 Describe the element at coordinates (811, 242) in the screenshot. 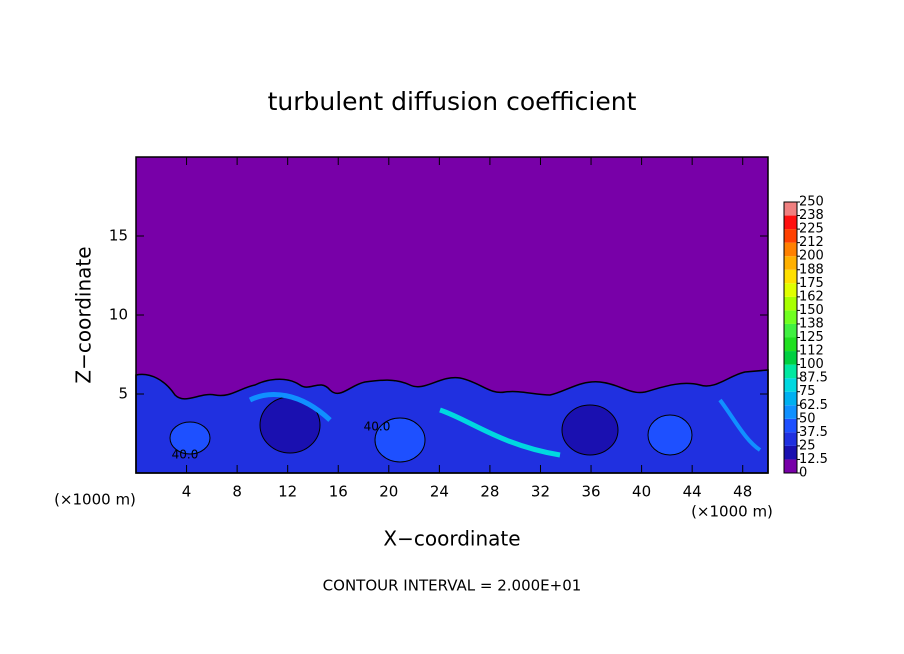

I see `colorbar-tick-label: 212` at that location.